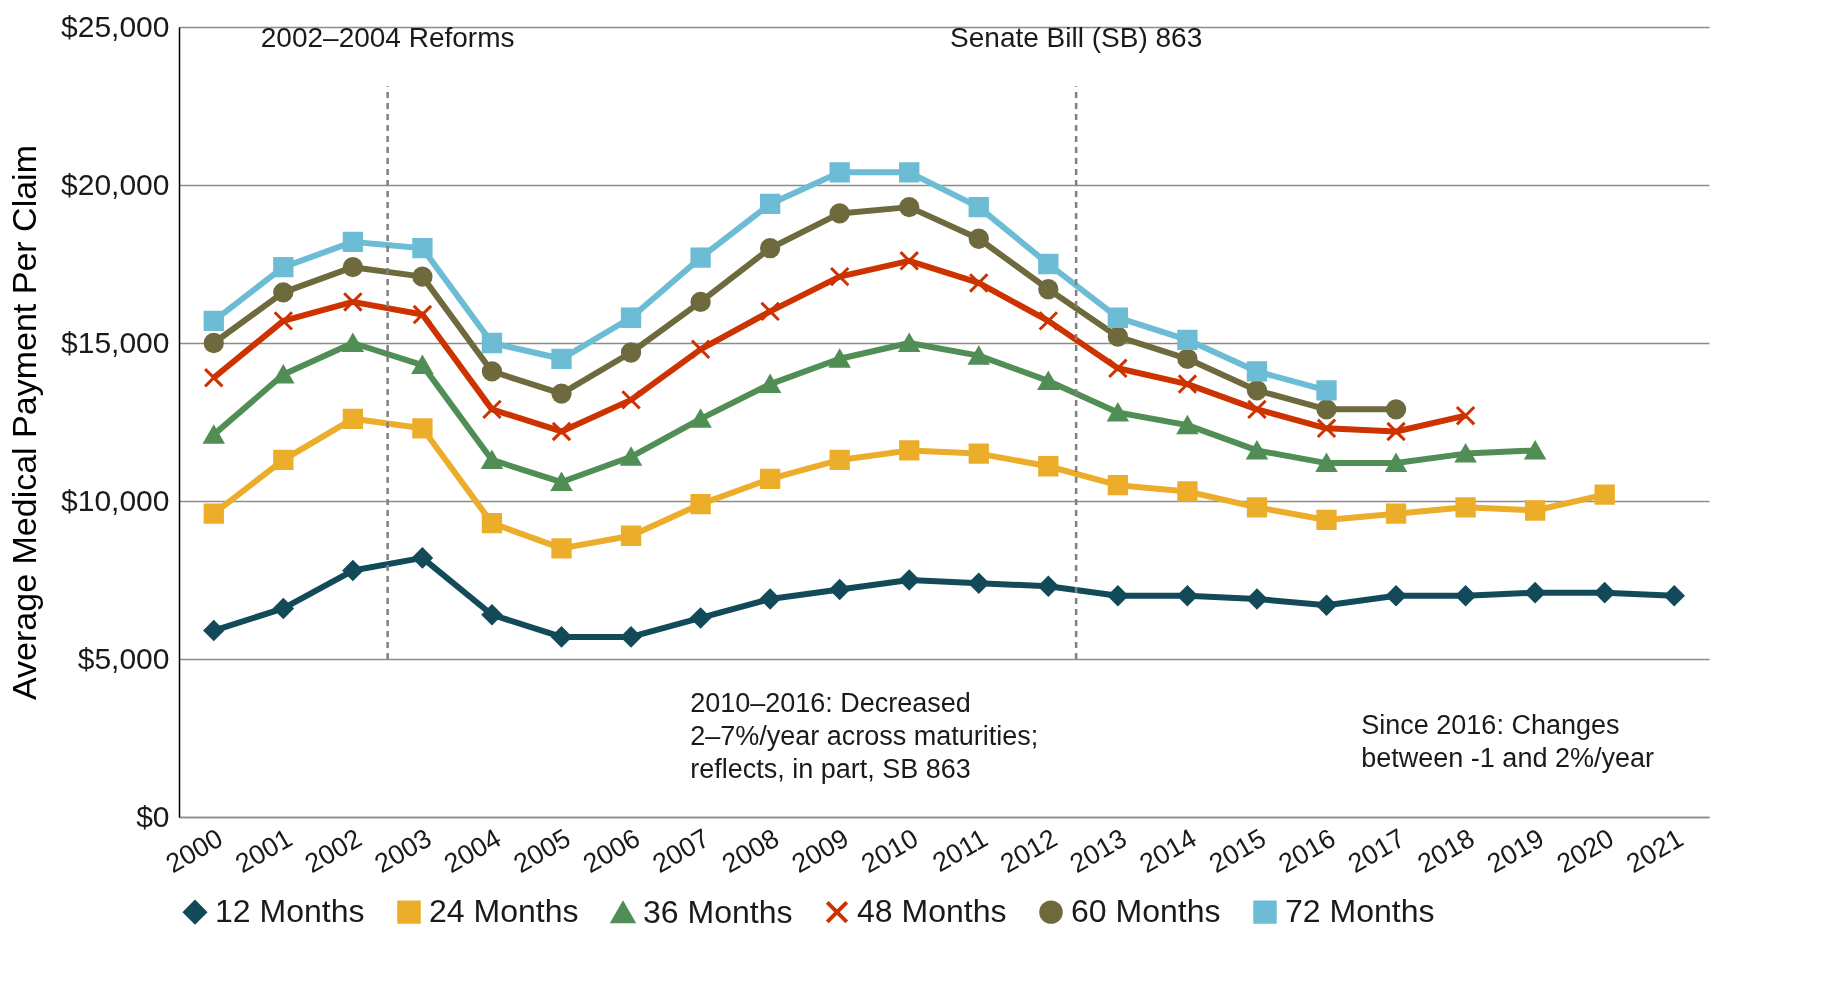  I want to click on legend-label: 72 Months, so click(1360, 911).